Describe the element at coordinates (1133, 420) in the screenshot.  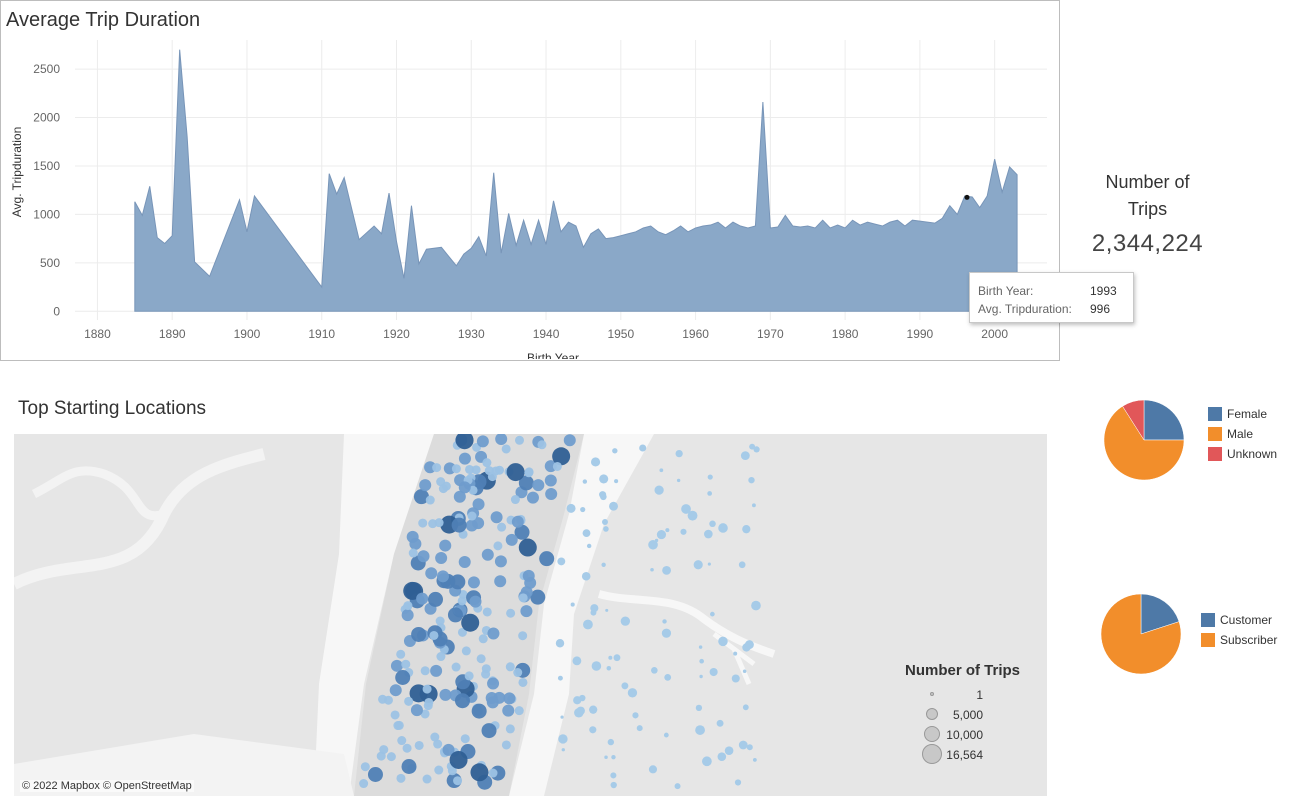
I see `pie-slice-unknown` at that location.